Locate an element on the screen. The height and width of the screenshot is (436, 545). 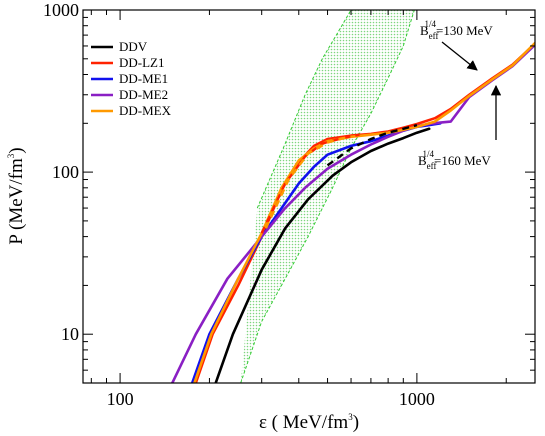
y-axis-title: P (MeV/fm3) is located at coordinates (16, 195).